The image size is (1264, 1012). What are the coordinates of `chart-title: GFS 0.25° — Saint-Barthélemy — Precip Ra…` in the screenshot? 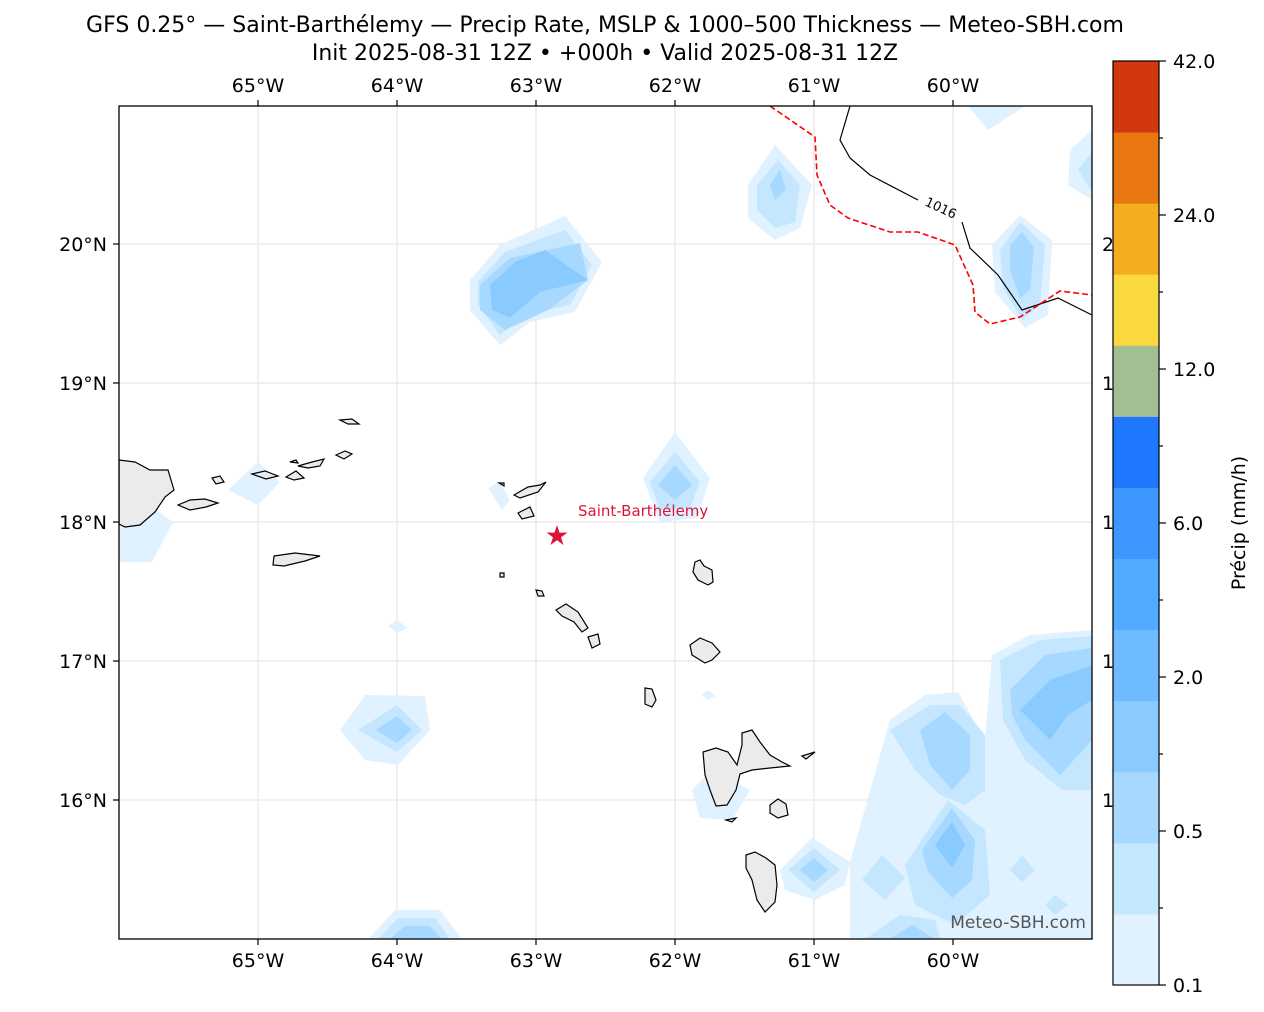 It's located at (605, 25).